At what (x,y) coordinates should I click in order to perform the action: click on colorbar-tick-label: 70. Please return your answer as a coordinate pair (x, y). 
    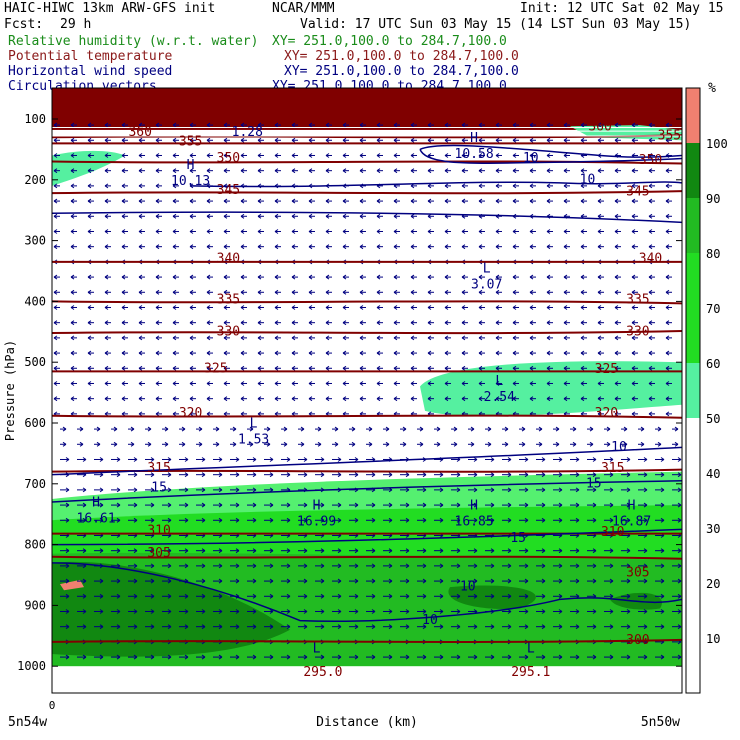
    Looking at the image, I should click on (713, 309).